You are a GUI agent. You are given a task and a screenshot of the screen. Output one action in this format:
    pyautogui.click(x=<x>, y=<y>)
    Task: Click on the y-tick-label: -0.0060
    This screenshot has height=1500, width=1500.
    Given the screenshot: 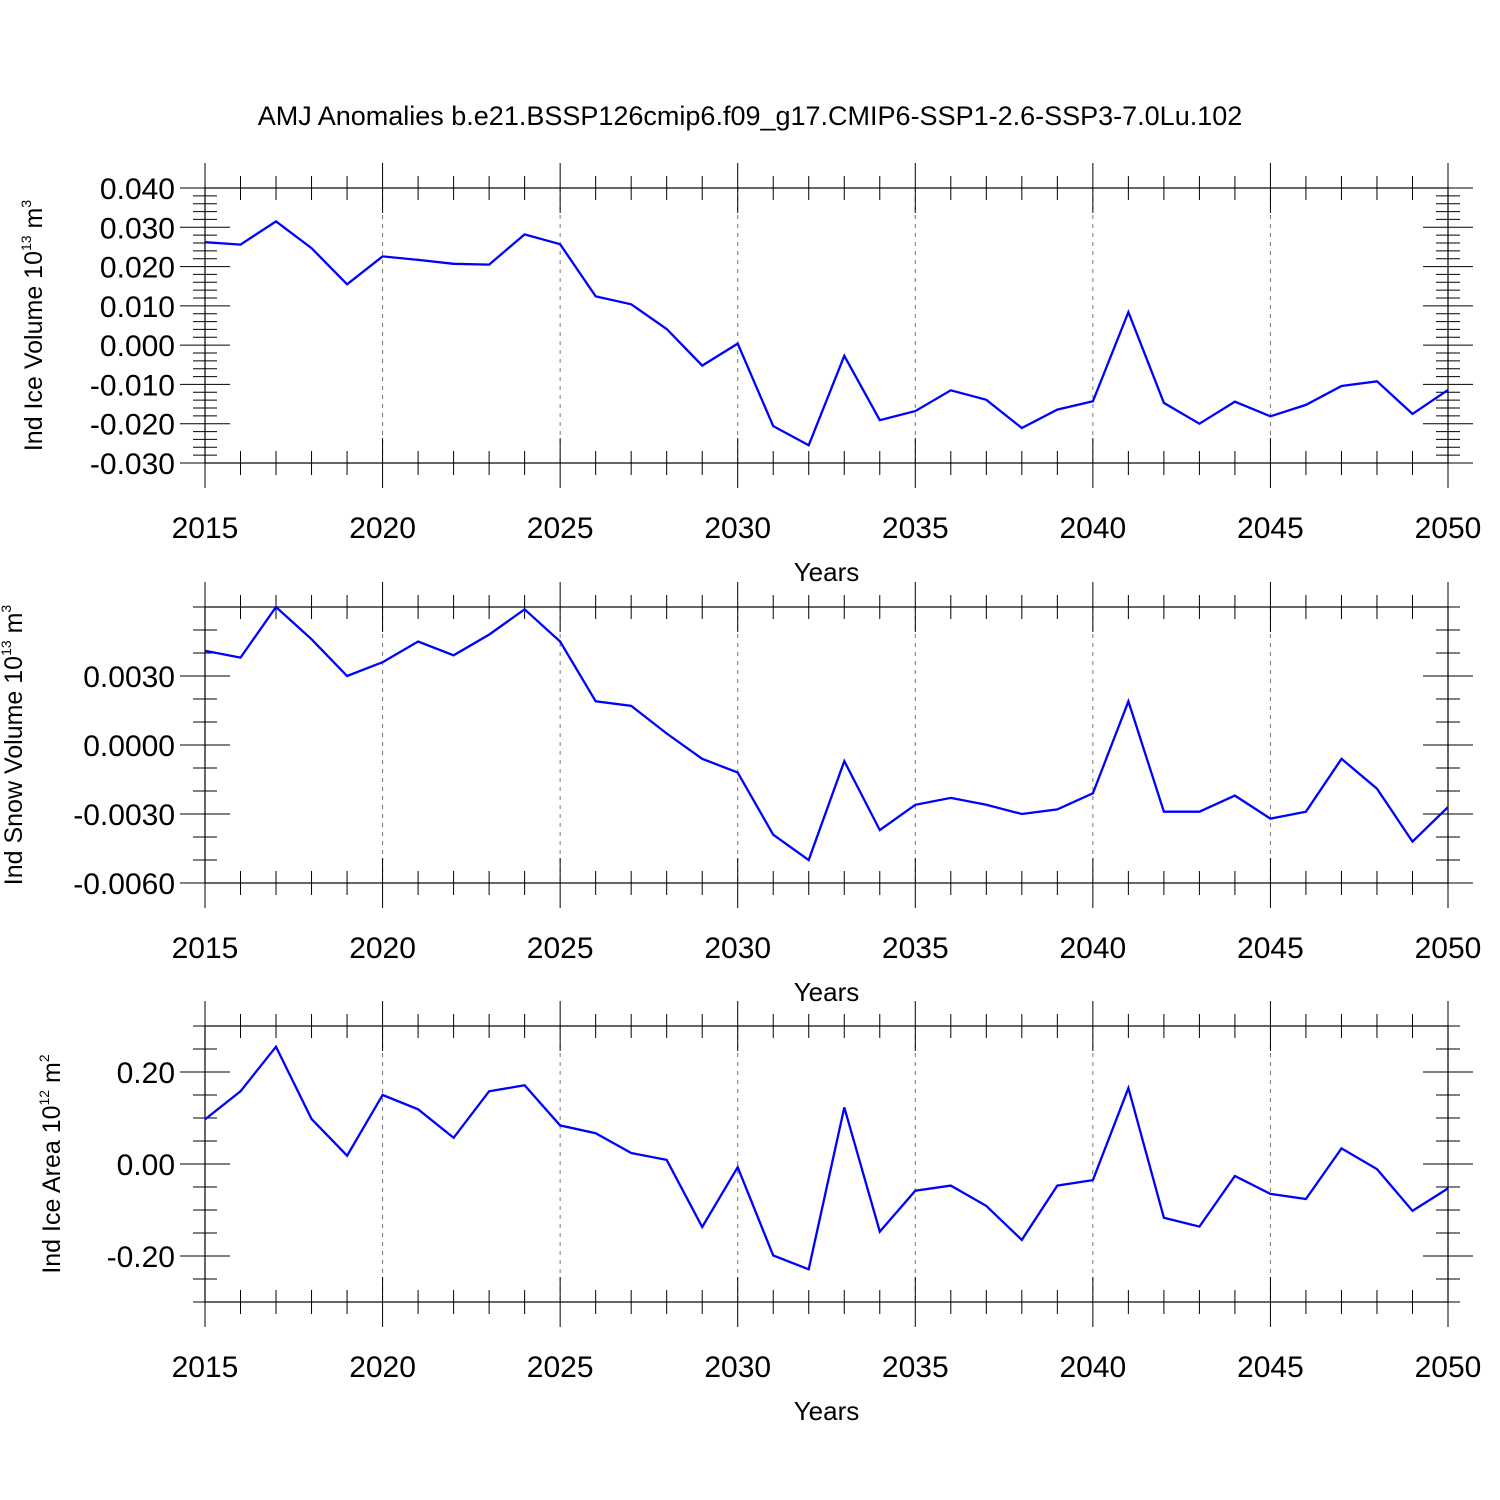 What is the action you would take?
    pyautogui.click(x=124, y=884)
    